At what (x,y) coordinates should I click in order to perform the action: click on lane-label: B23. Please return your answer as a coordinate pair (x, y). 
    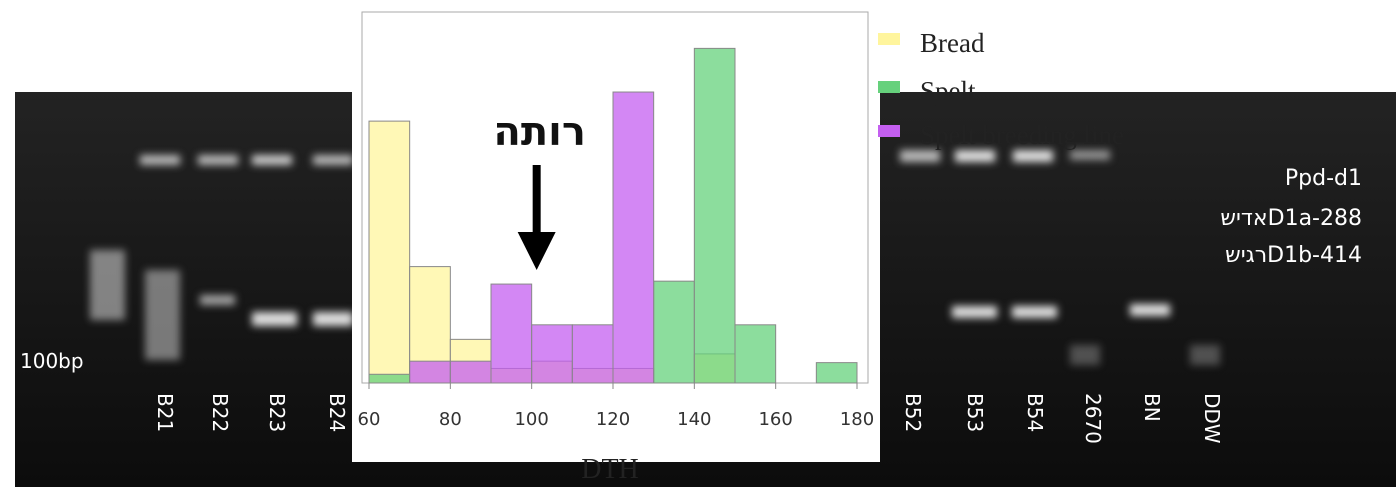
    Looking at the image, I should click on (277, 412).